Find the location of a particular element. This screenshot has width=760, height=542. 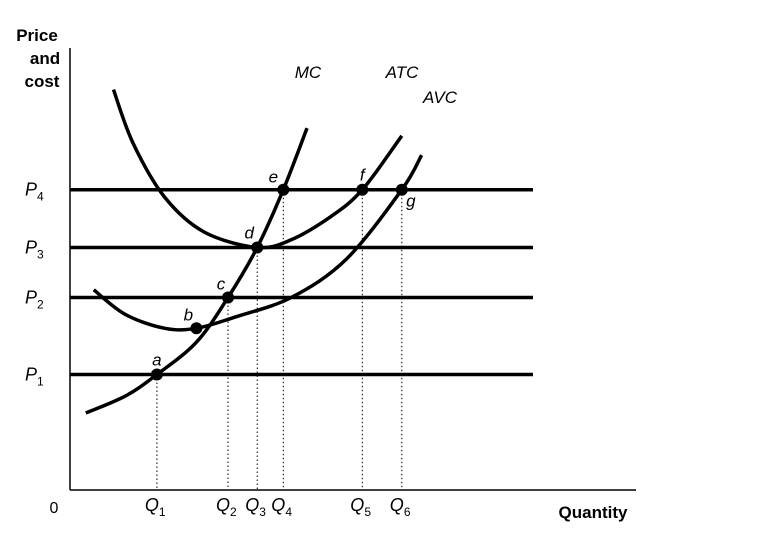

point-label-g: g is located at coordinates (411, 201).